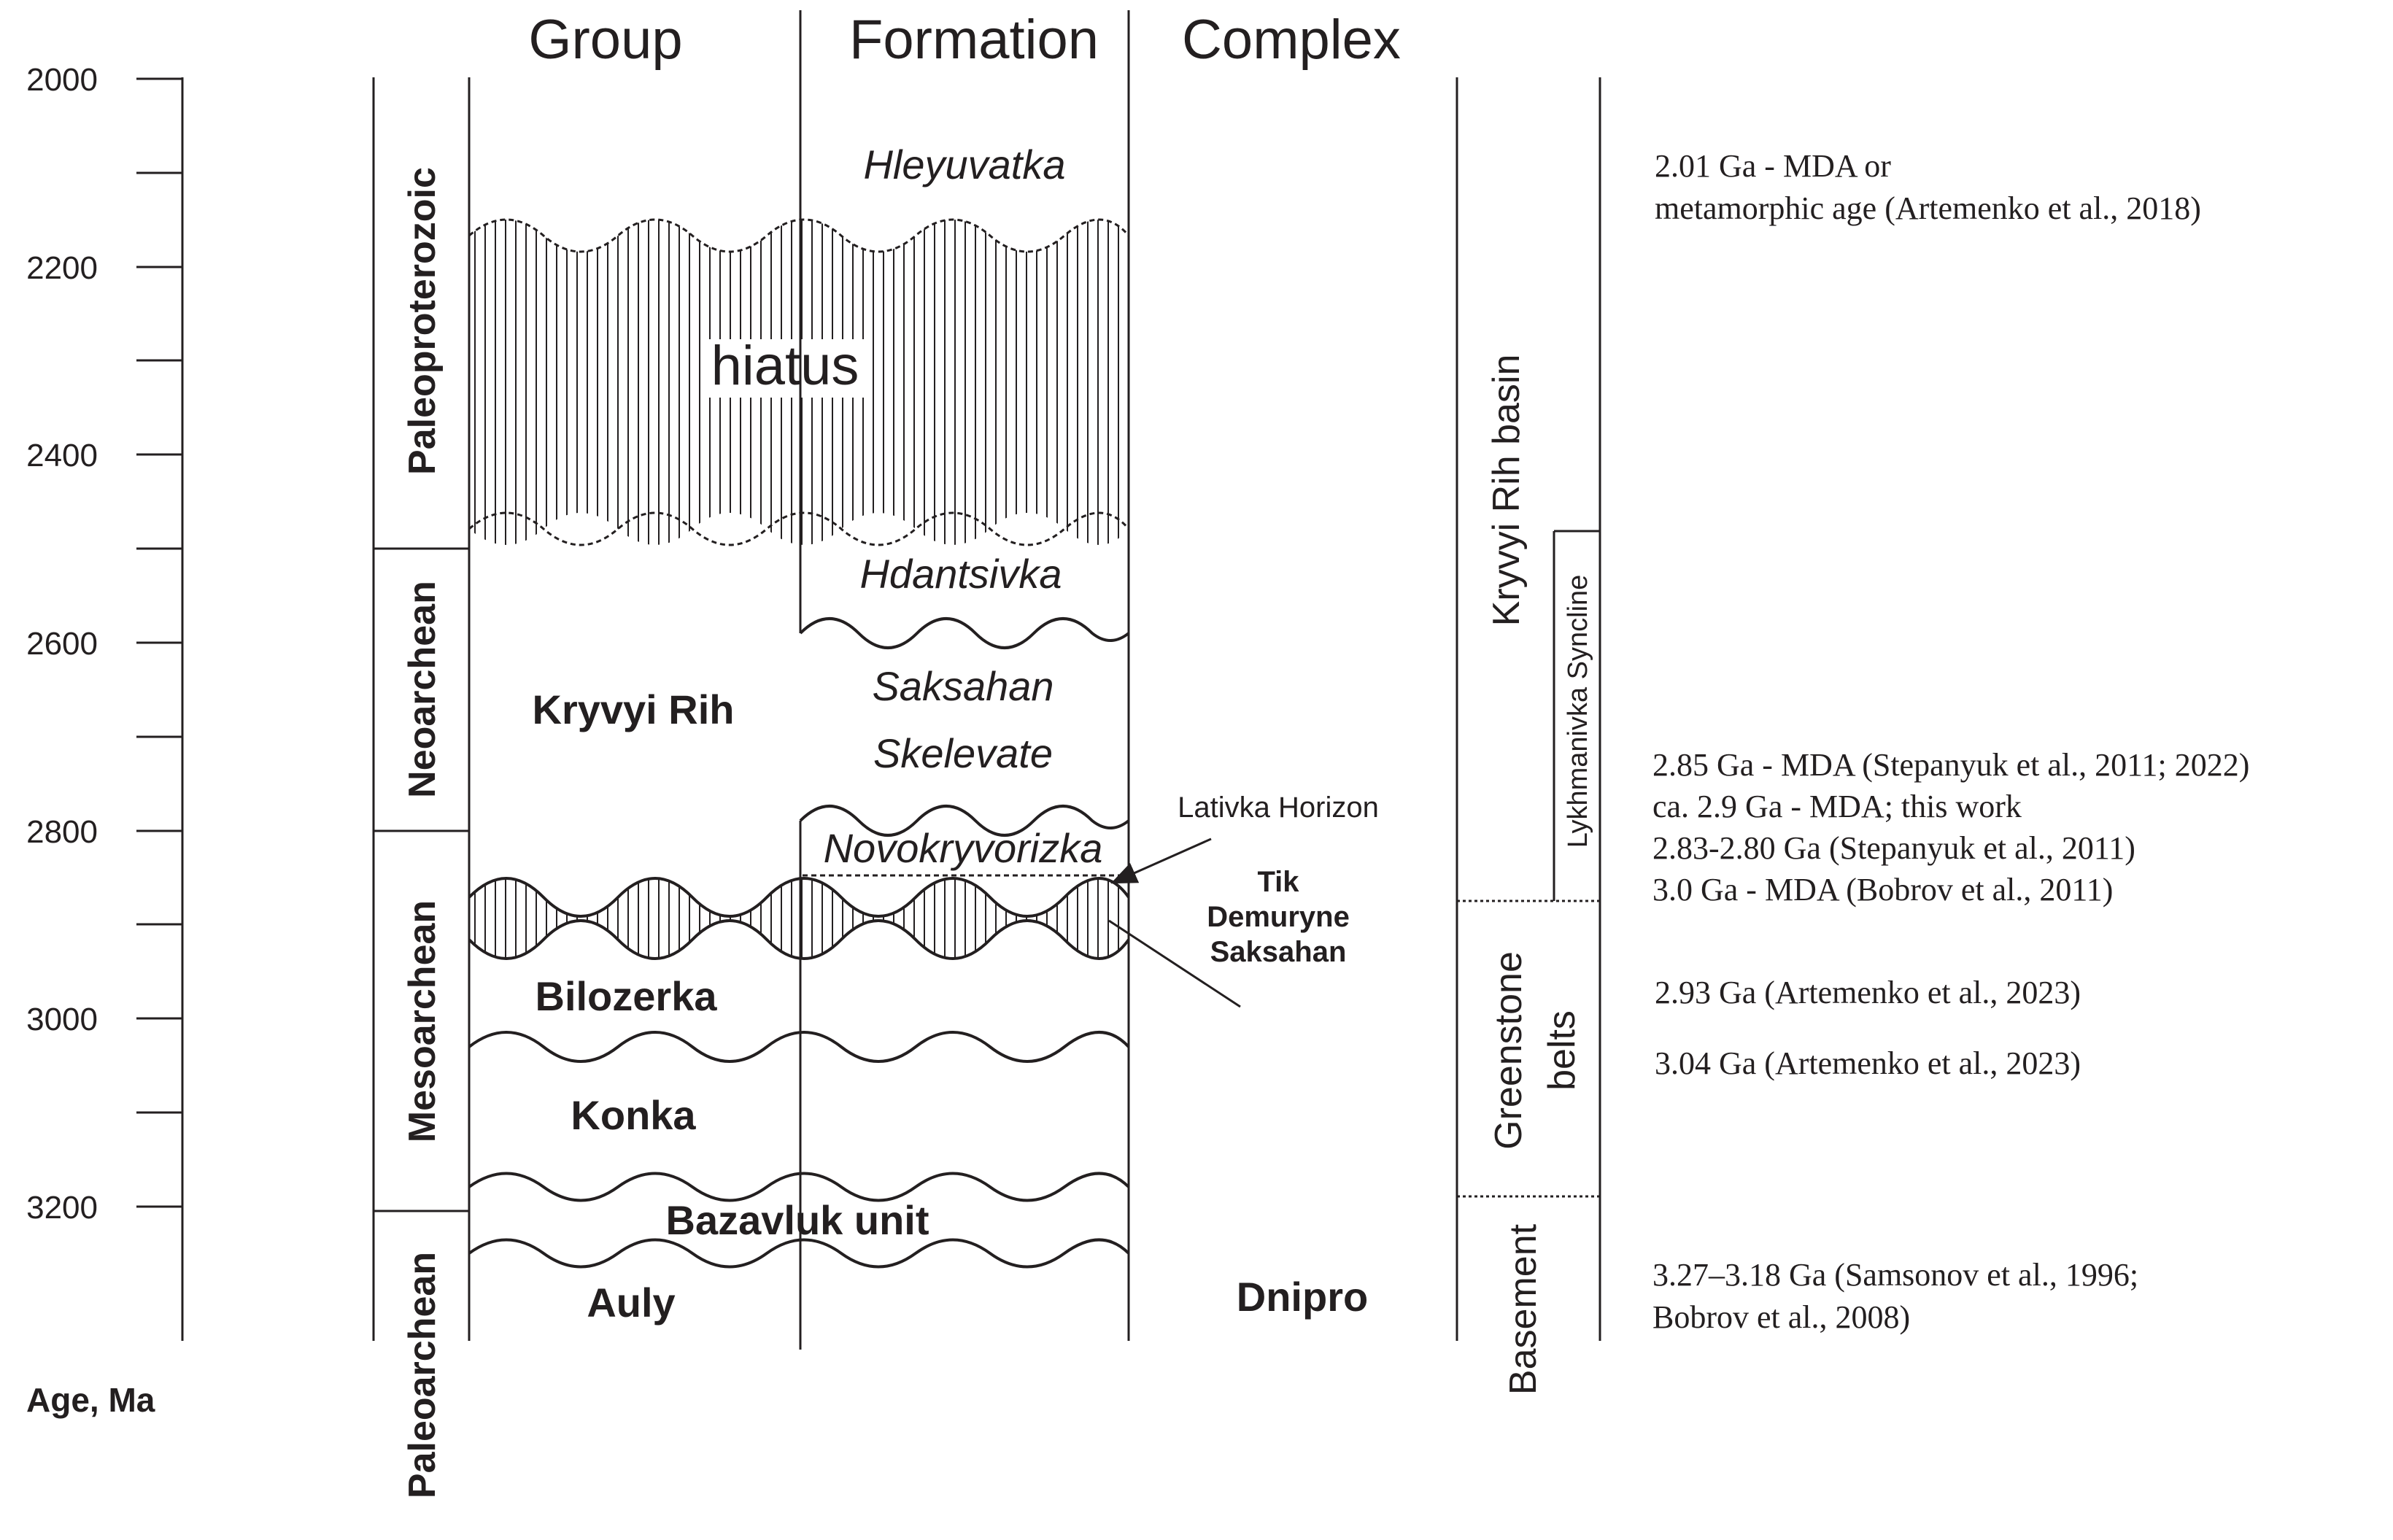  I want to click on tick-label-3000: 3000, so click(62, 1019).